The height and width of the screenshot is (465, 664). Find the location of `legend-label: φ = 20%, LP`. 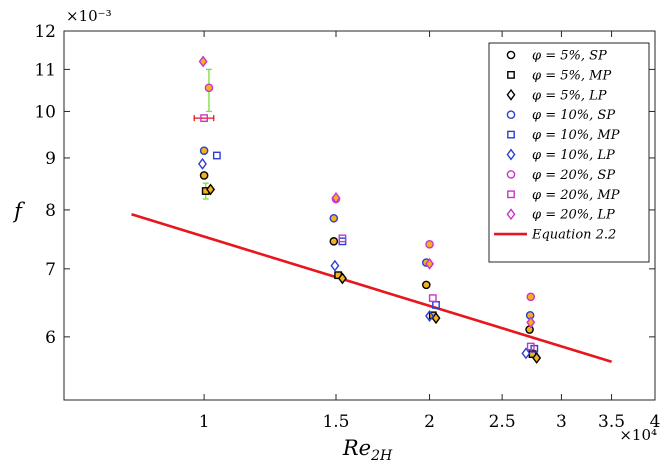

legend-label: φ = 20%, LP is located at coordinates (573, 215).